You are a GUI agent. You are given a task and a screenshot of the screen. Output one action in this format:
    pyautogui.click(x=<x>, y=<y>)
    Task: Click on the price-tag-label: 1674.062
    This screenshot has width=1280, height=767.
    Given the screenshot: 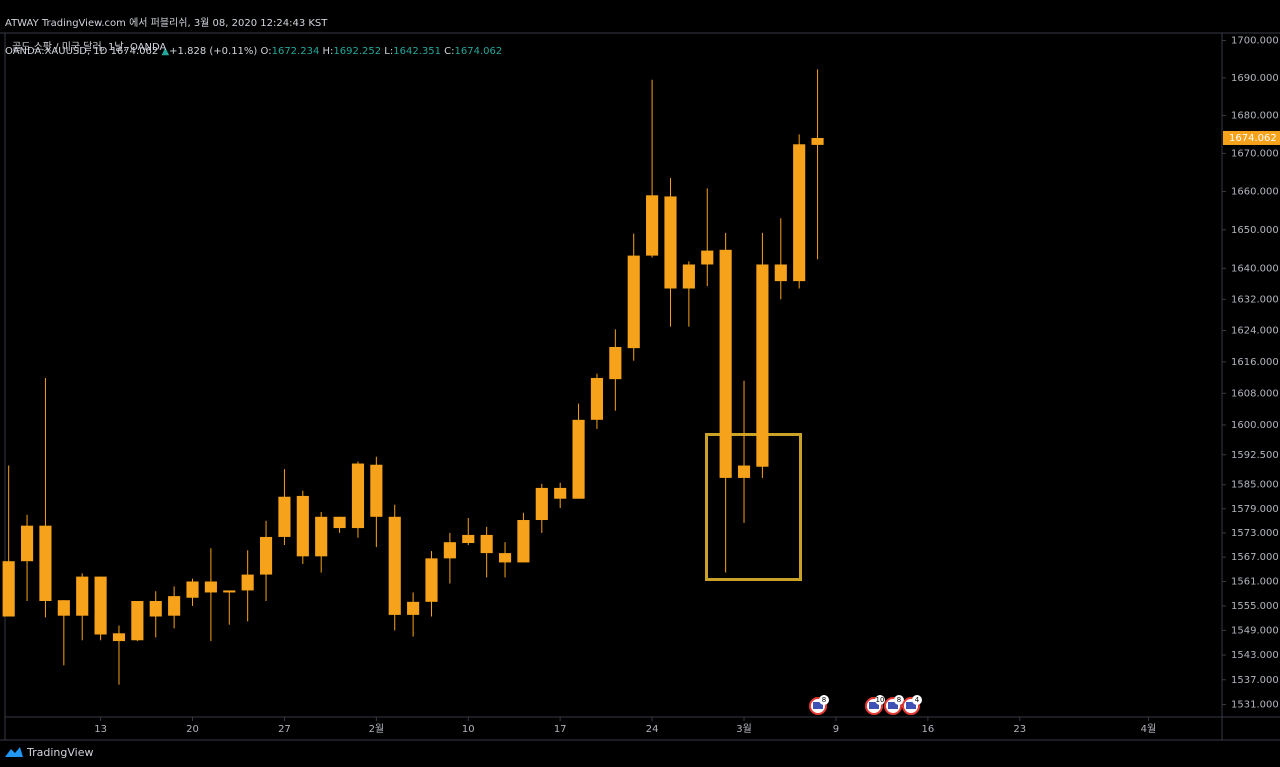 What is the action you would take?
    pyautogui.click(x=1253, y=138)
    